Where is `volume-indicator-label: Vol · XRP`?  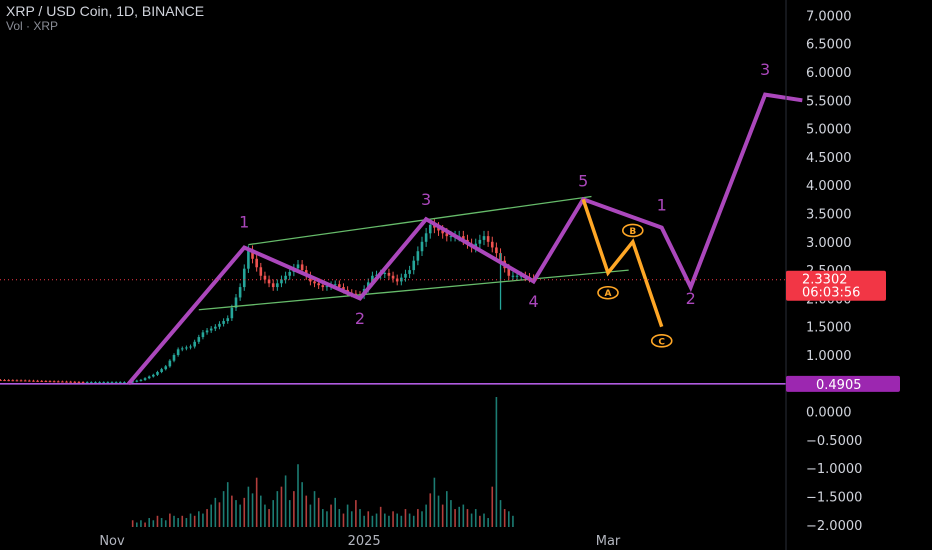
volume-indicator-label: Vol · XRP is located at coordinates (32, 26).